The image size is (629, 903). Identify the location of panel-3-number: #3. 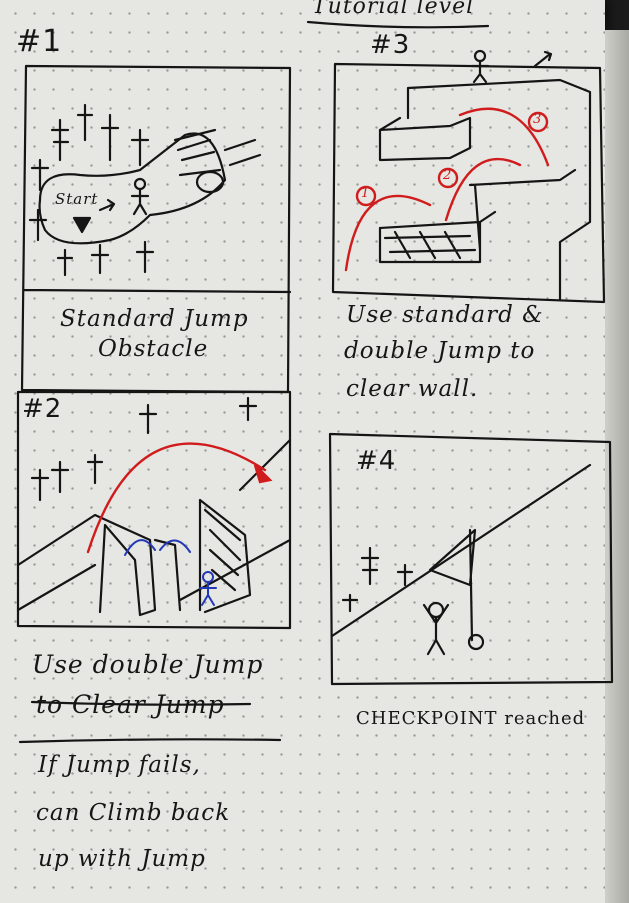
(390, 45).